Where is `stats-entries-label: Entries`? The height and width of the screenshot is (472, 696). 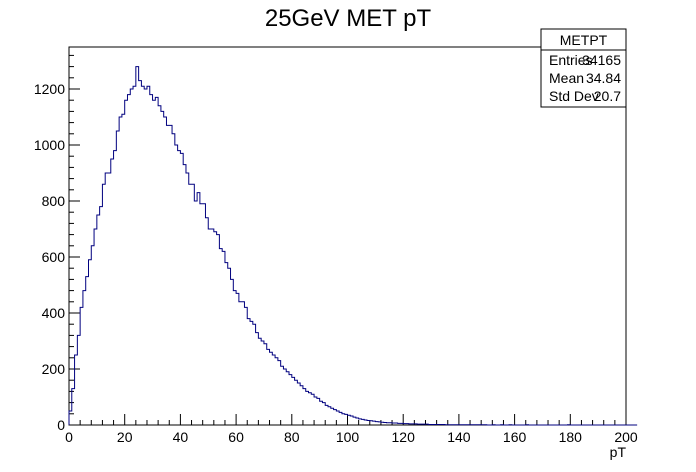 stats-entries-label: Entries is located at coordinates (571, 60).